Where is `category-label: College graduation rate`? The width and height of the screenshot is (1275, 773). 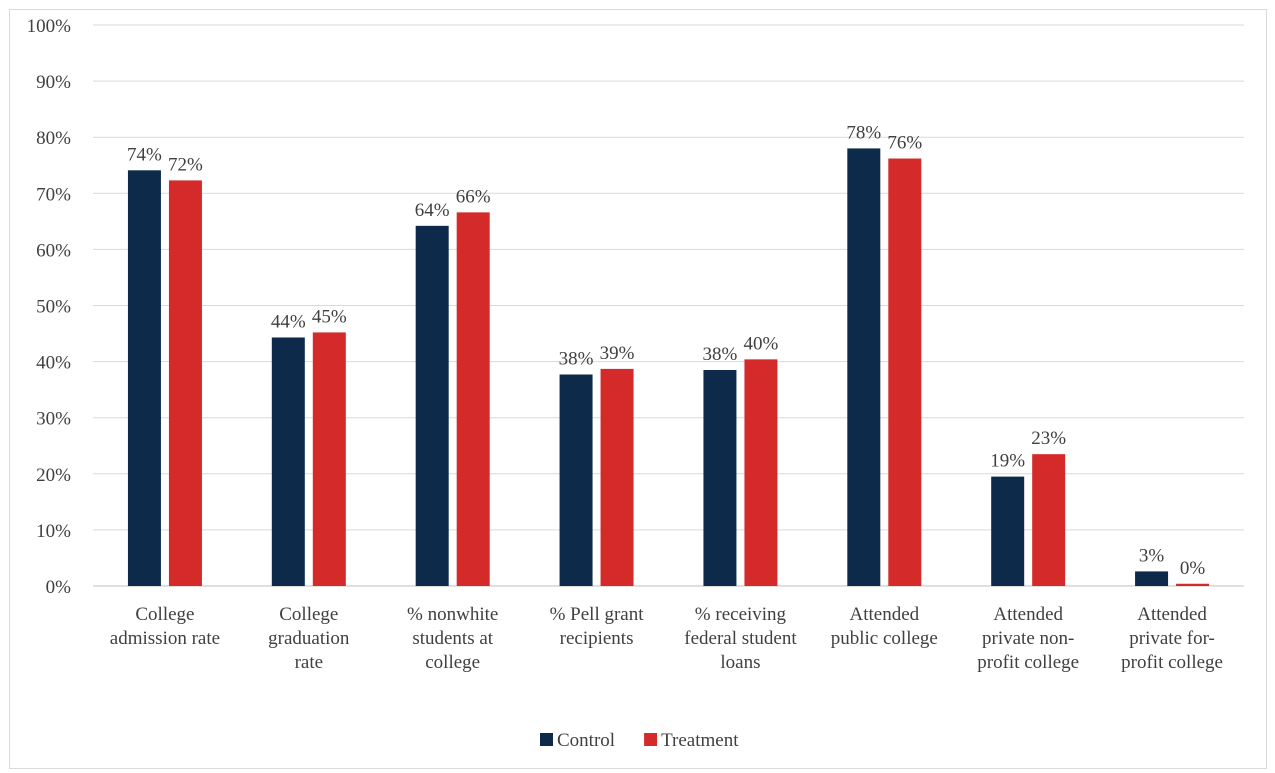 category-label: College graduation rate is located at coordinates (309, 638).